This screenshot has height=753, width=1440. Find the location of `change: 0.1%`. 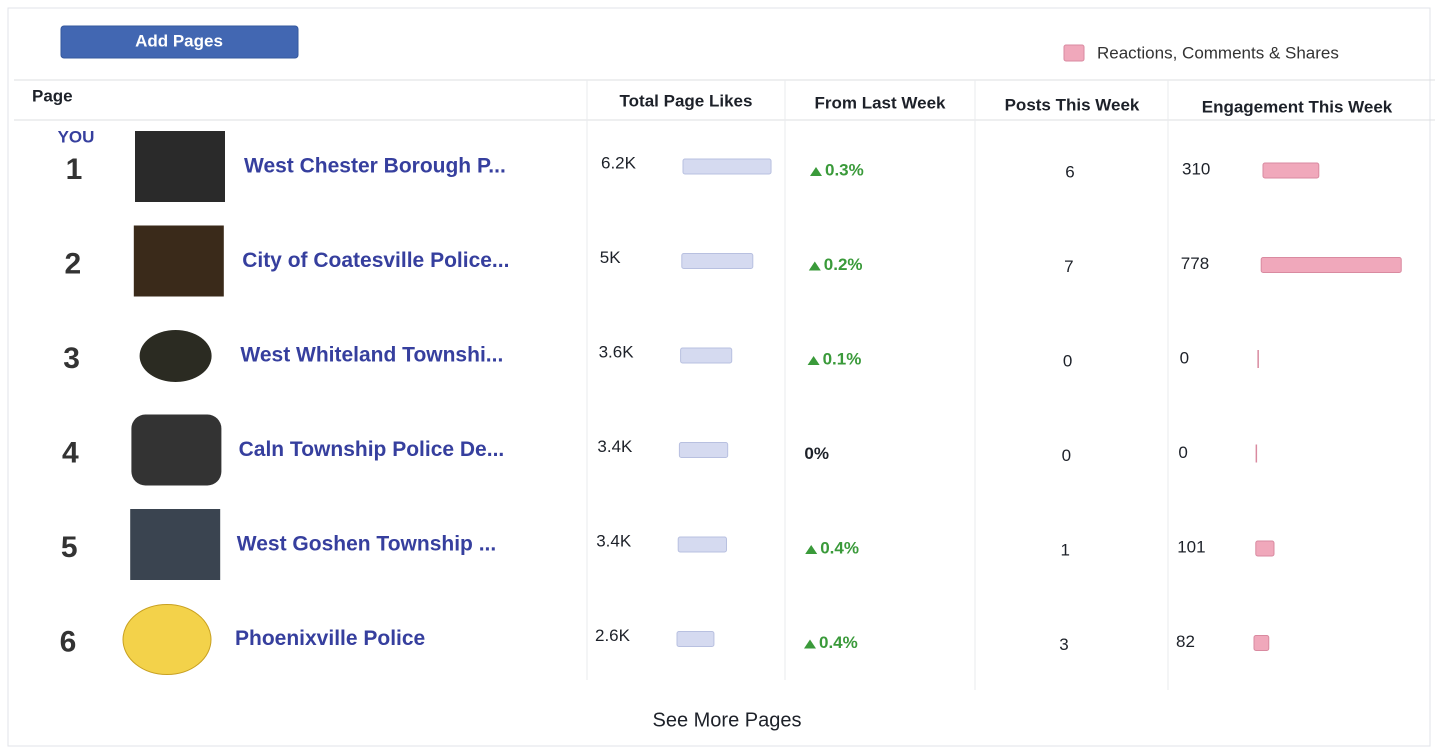

change: 0.1% is located at coordinates (842, 358).